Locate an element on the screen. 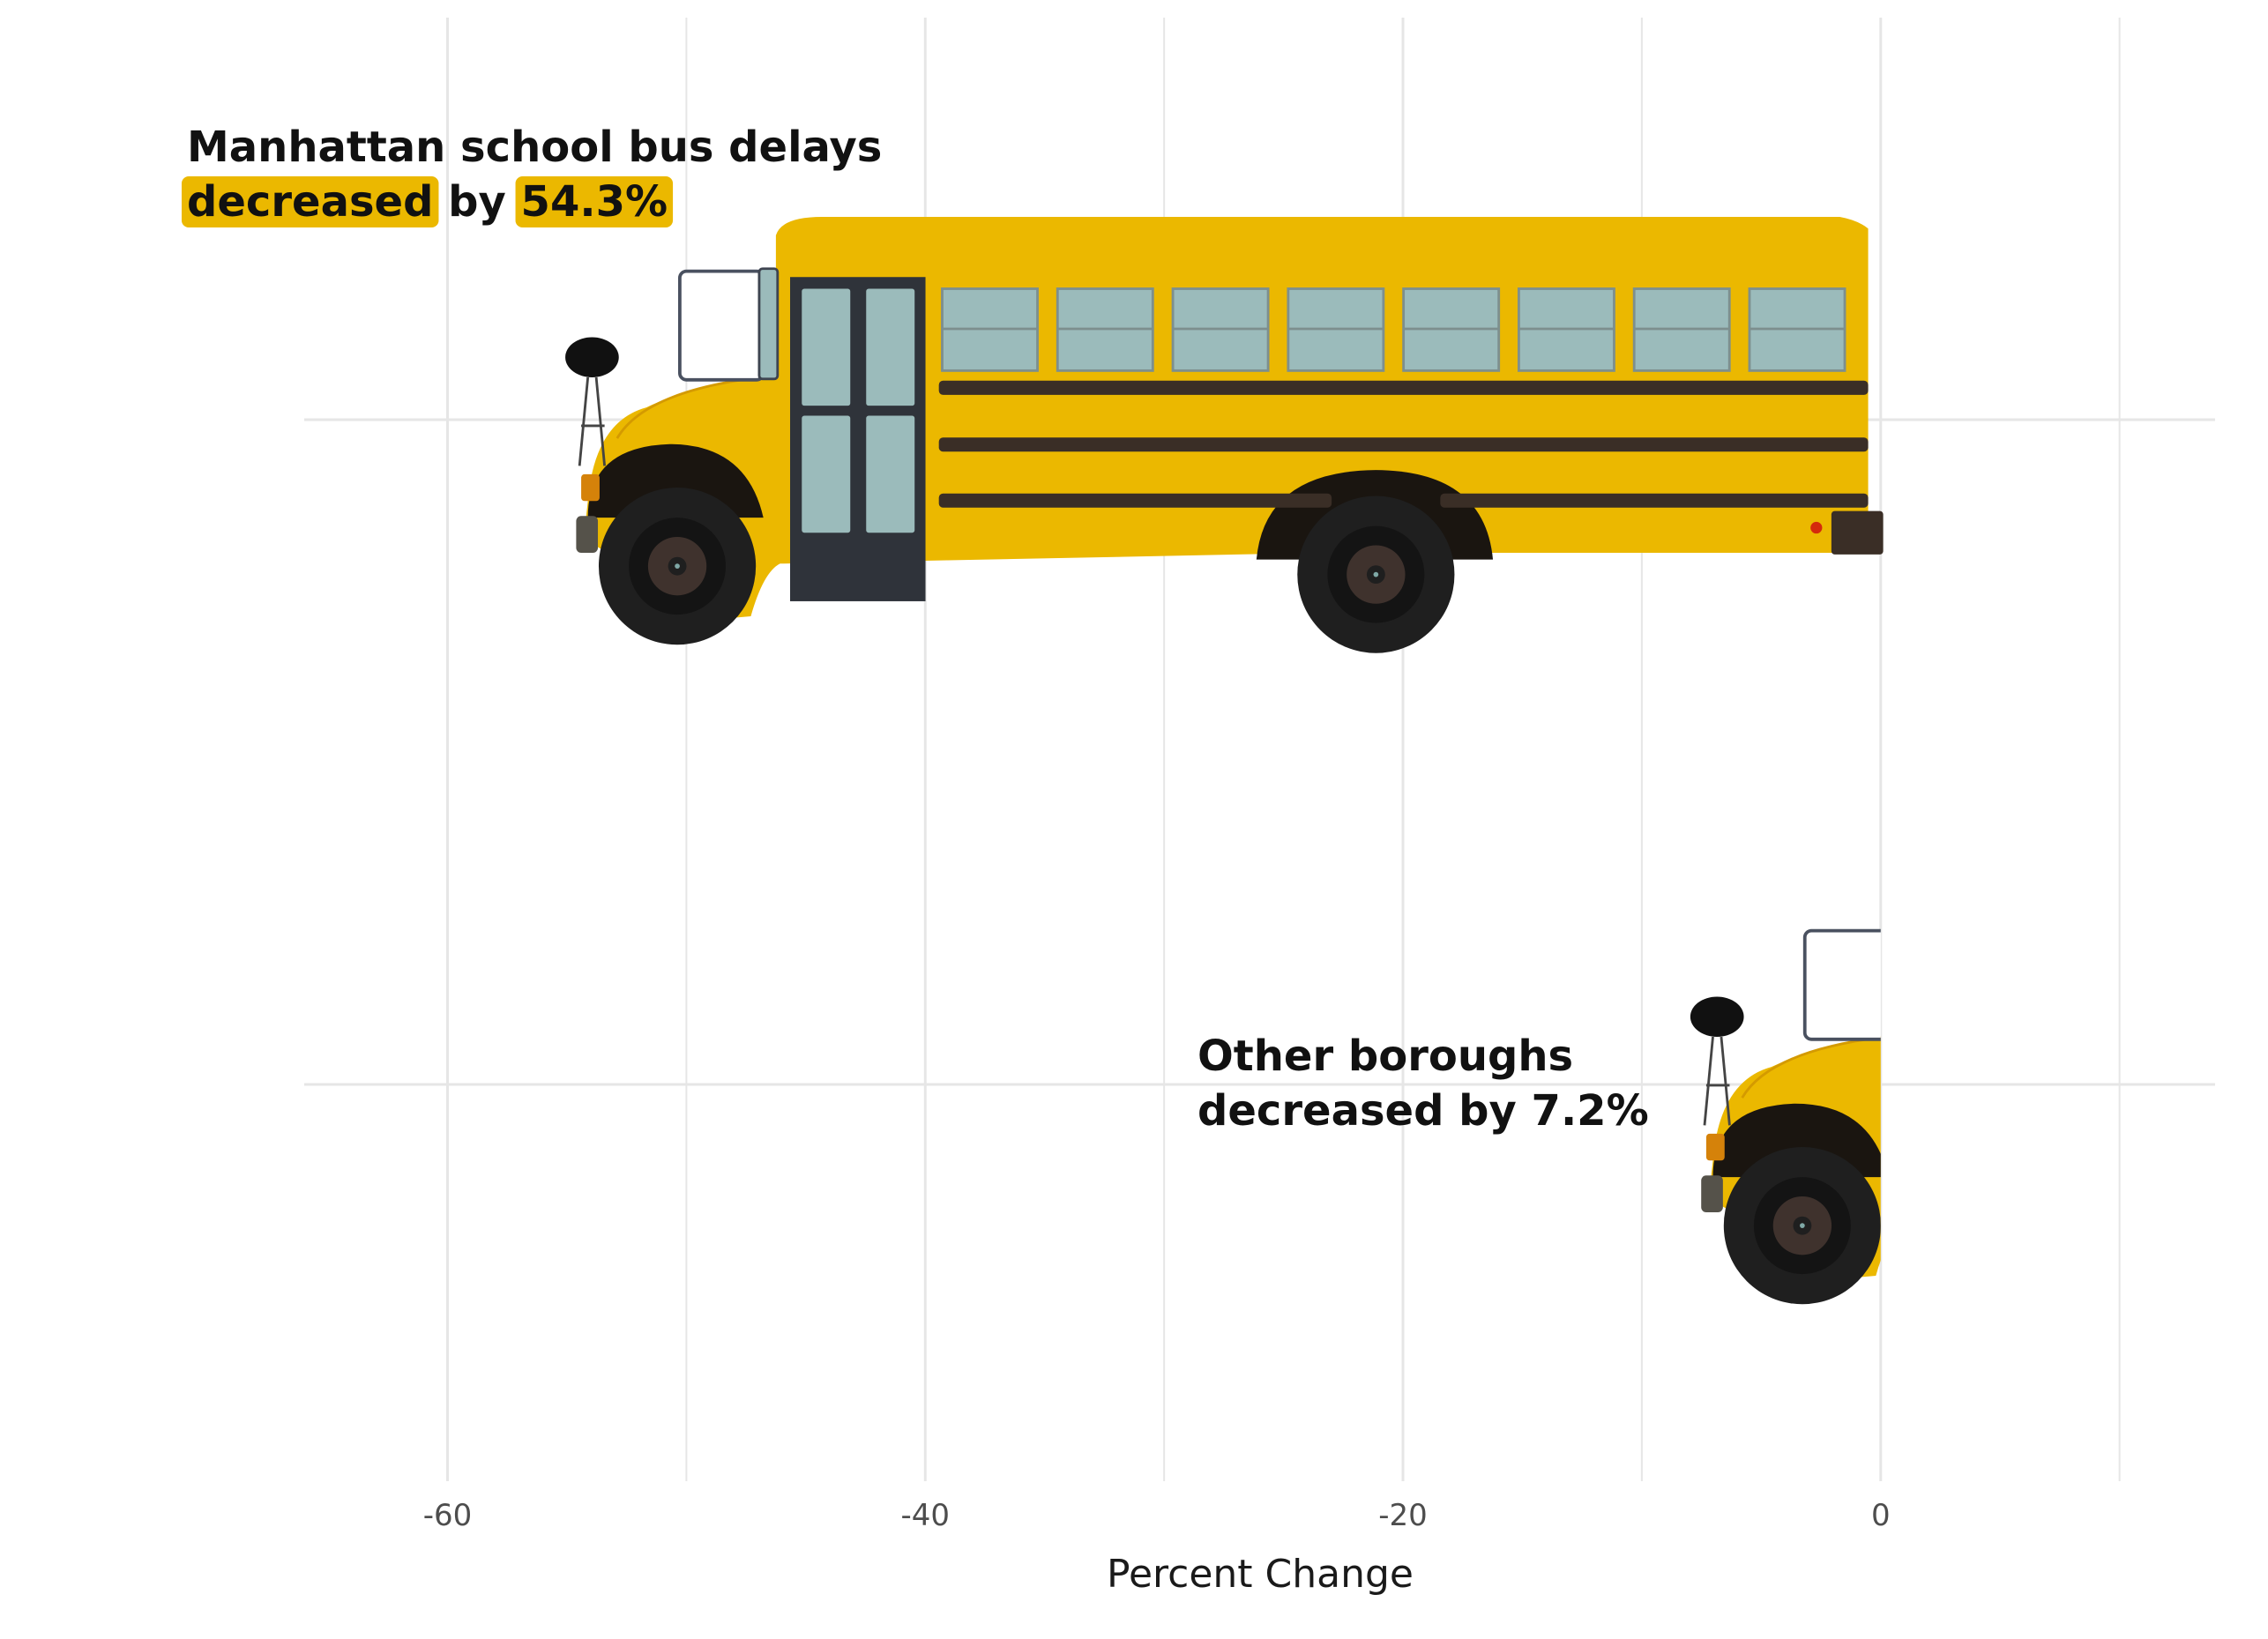 The height and width of the screenshot is (1639, 2268). highlighted-word: decreased is located at coordinates (310, 202).